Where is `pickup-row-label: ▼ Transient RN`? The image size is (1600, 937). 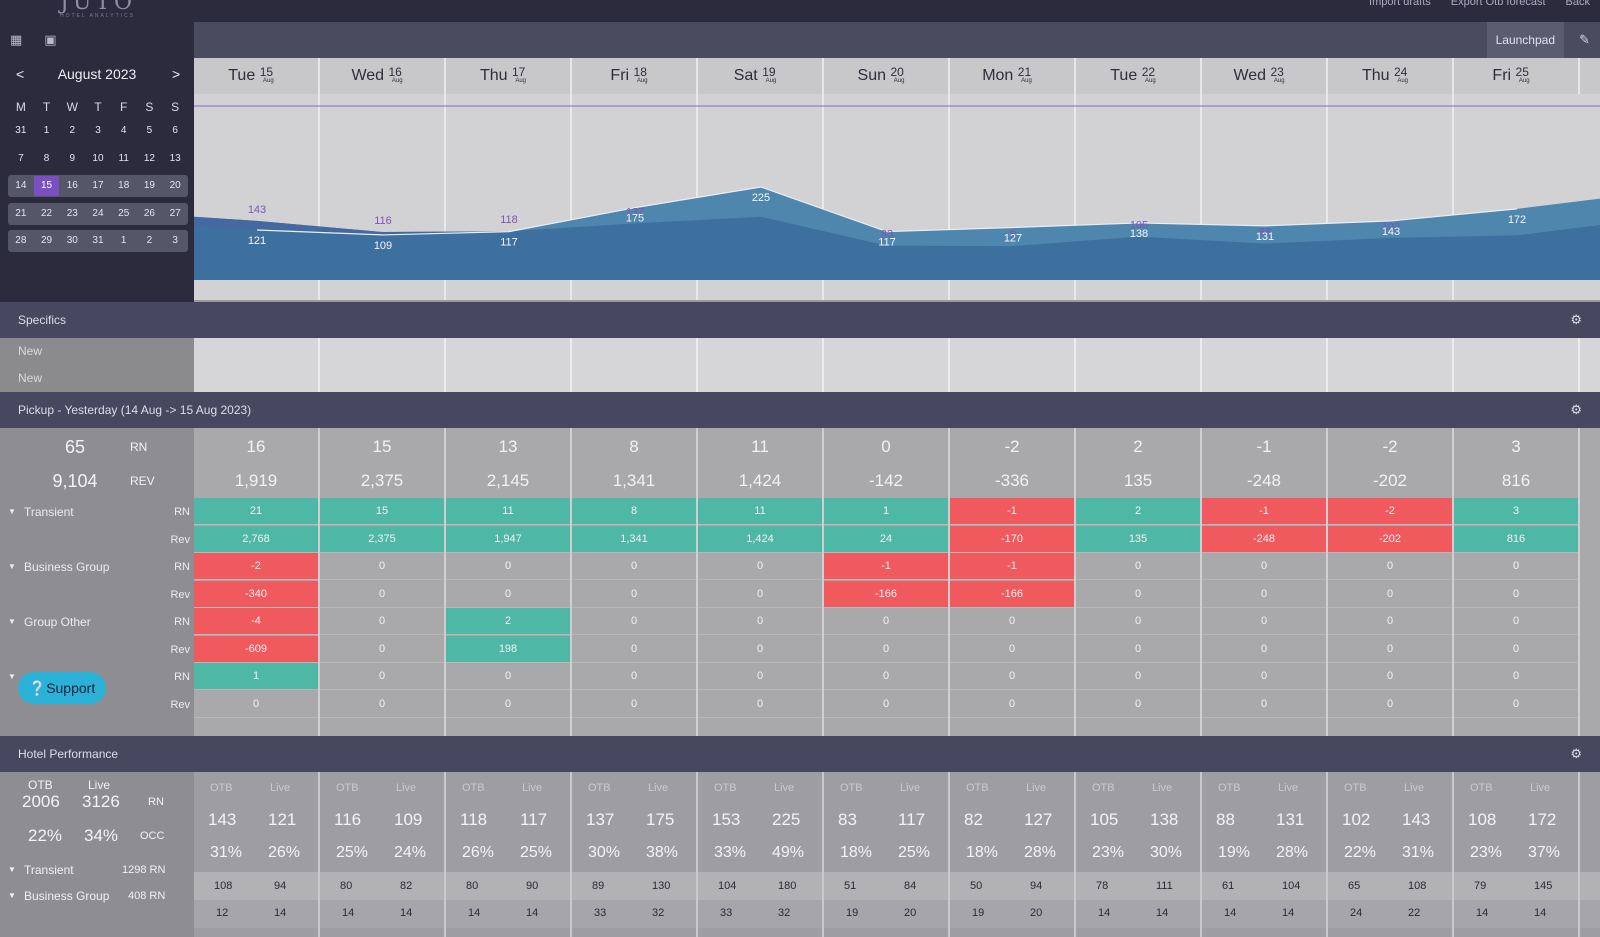 pickup-row-label: ▼ Transient RN is located at coordinates (97, 512).